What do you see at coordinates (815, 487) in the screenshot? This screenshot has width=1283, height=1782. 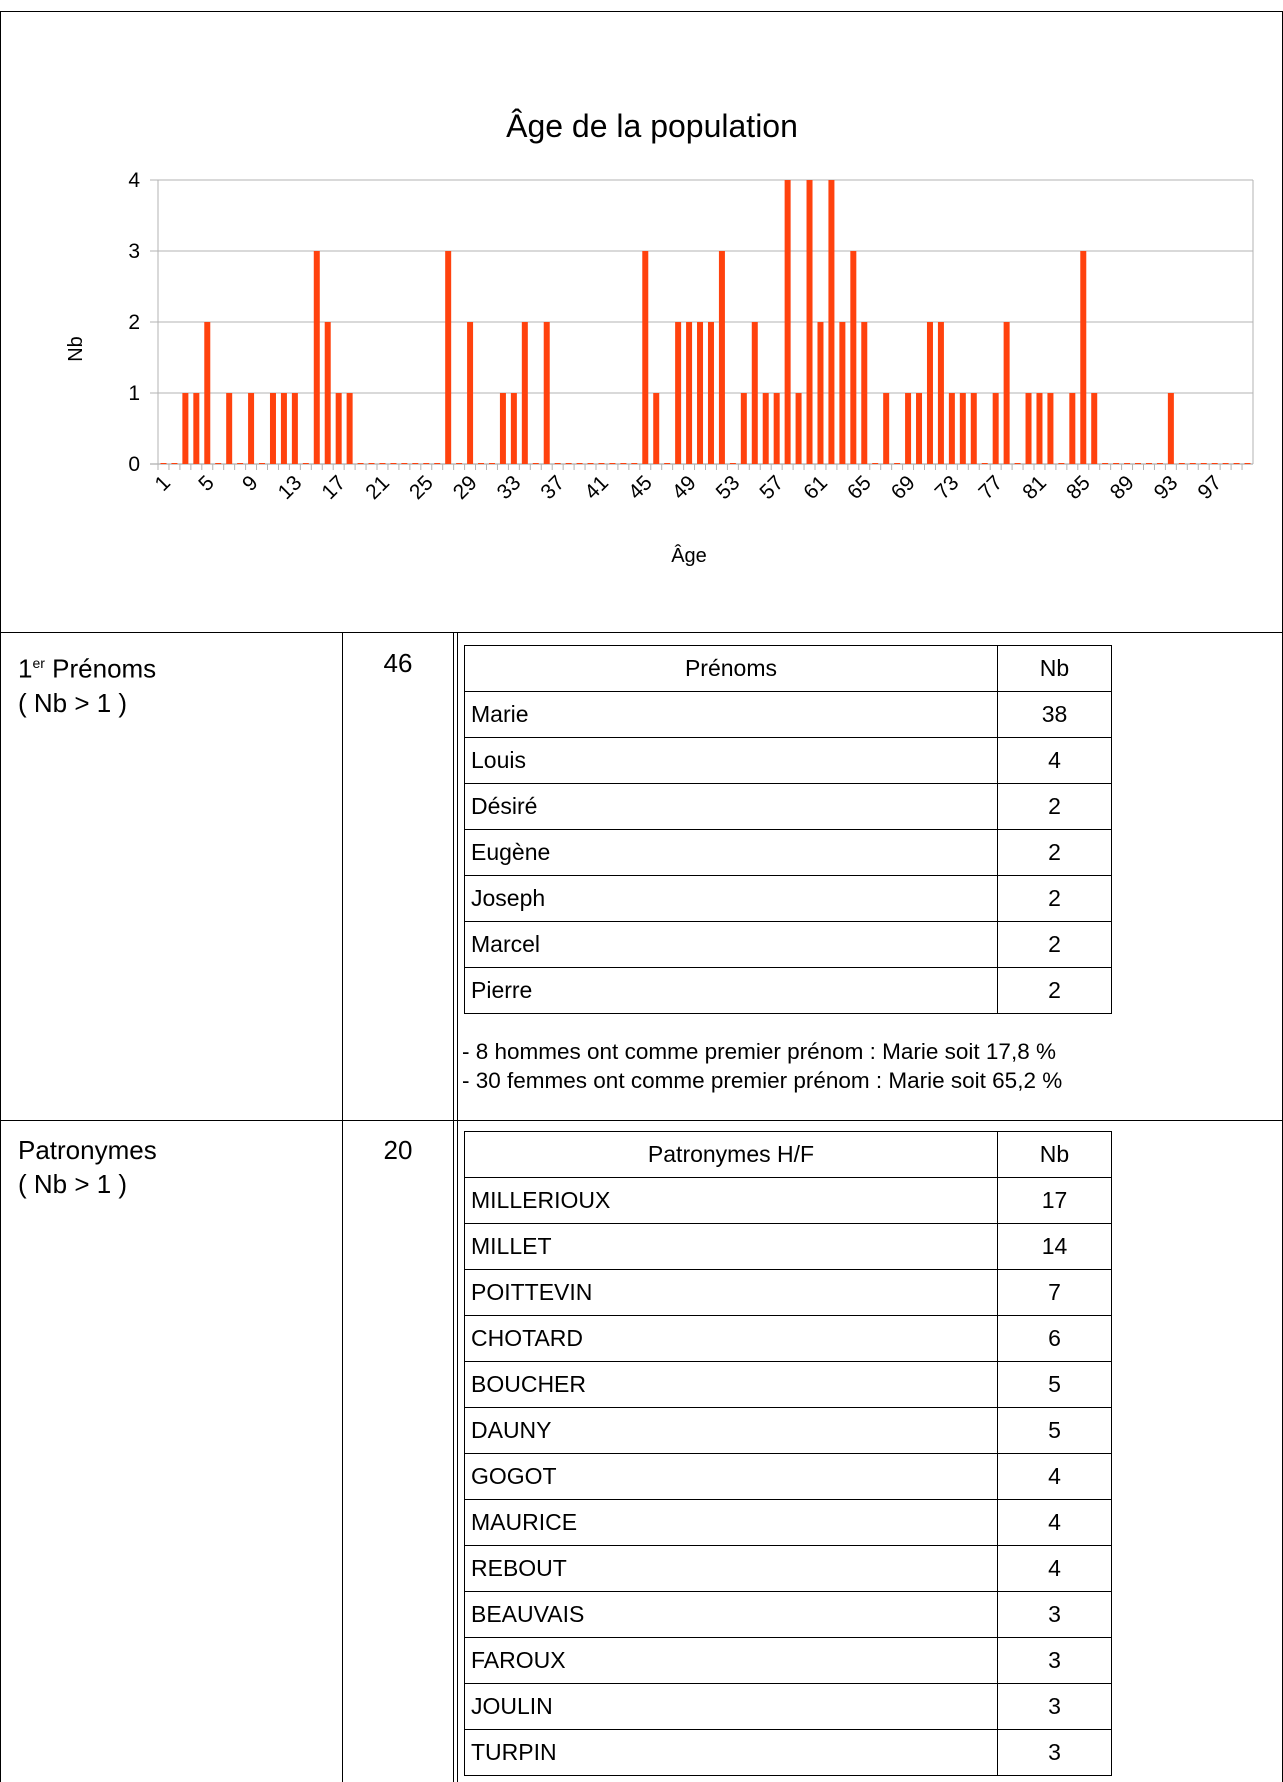 I see `x-tick-label: 61` at bounding box center [815, 487].